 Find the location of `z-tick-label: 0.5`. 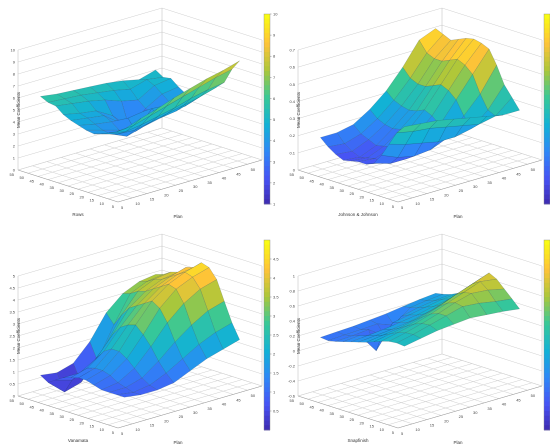

z-tick-label: 0.5 is located at coordinates (12, 384).